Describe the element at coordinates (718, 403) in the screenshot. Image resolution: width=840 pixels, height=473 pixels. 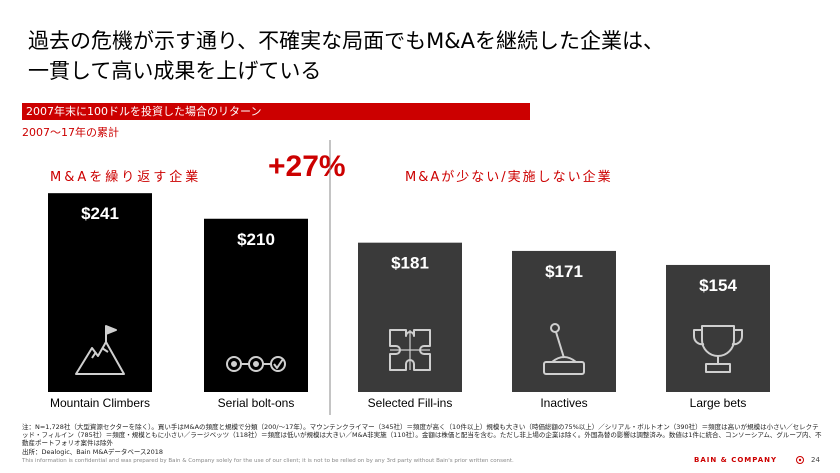
I see `category-label-4: Large bets` at that location.